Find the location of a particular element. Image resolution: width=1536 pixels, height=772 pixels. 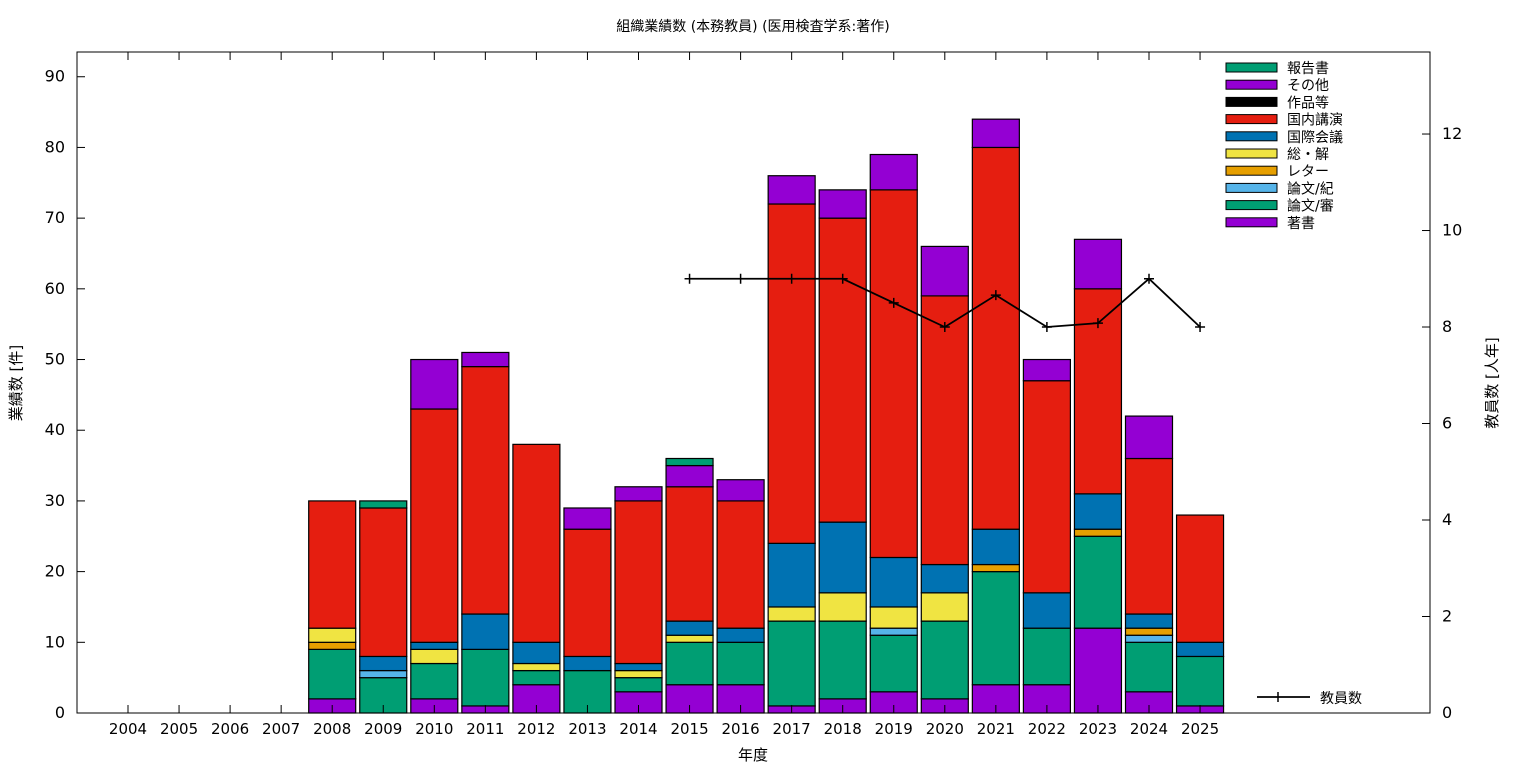

x-tick-label: 2023 is located at coordinates (1098, 729).